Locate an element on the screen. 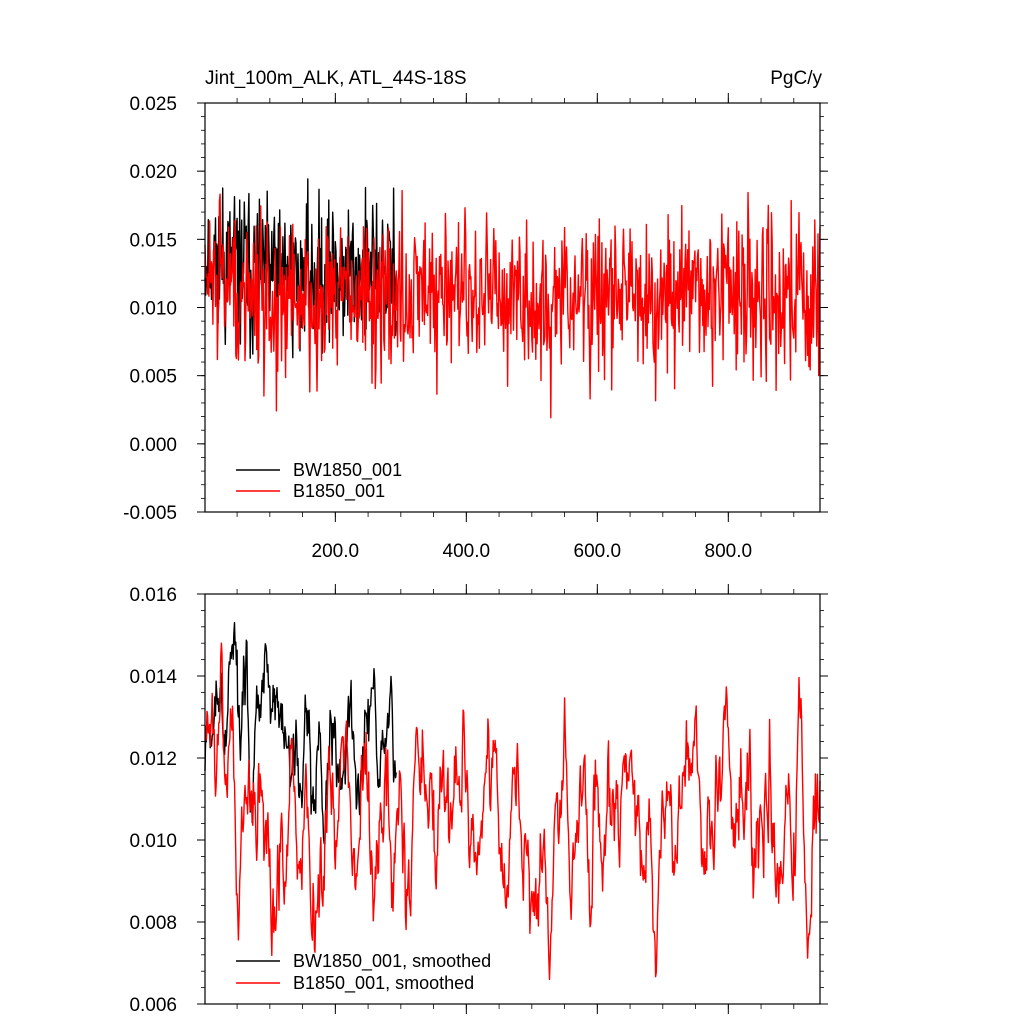 The height and width of the screenshot is (1029, 1024). y-tick-label: 0.012 is located at coordinates (153, 759).